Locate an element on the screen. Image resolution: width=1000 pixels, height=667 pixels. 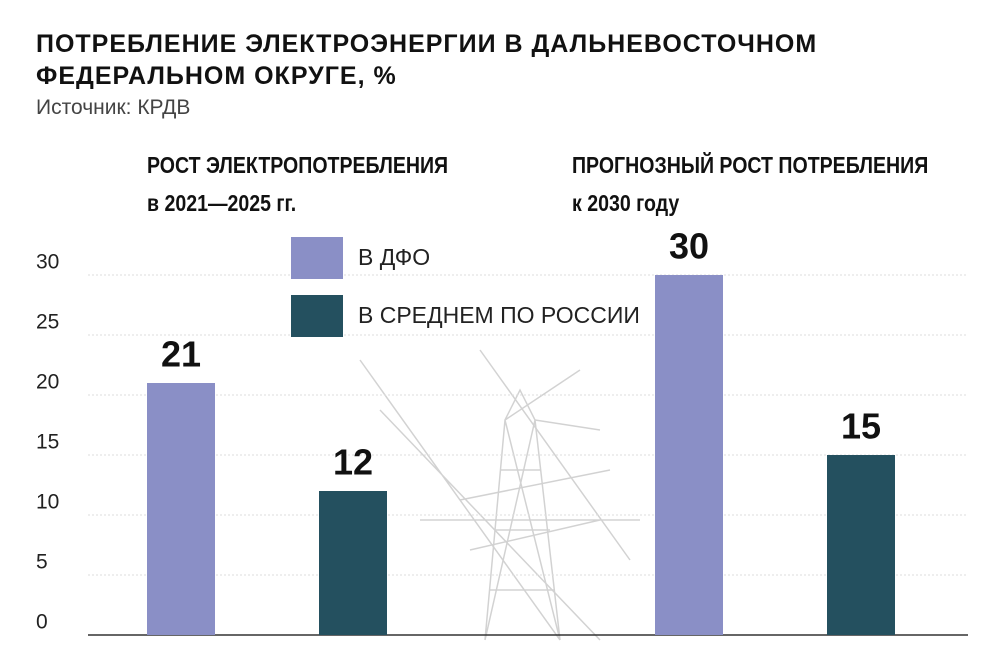
chart-subtitle: Источник: КРДВ is located at coordinates (113, 107).